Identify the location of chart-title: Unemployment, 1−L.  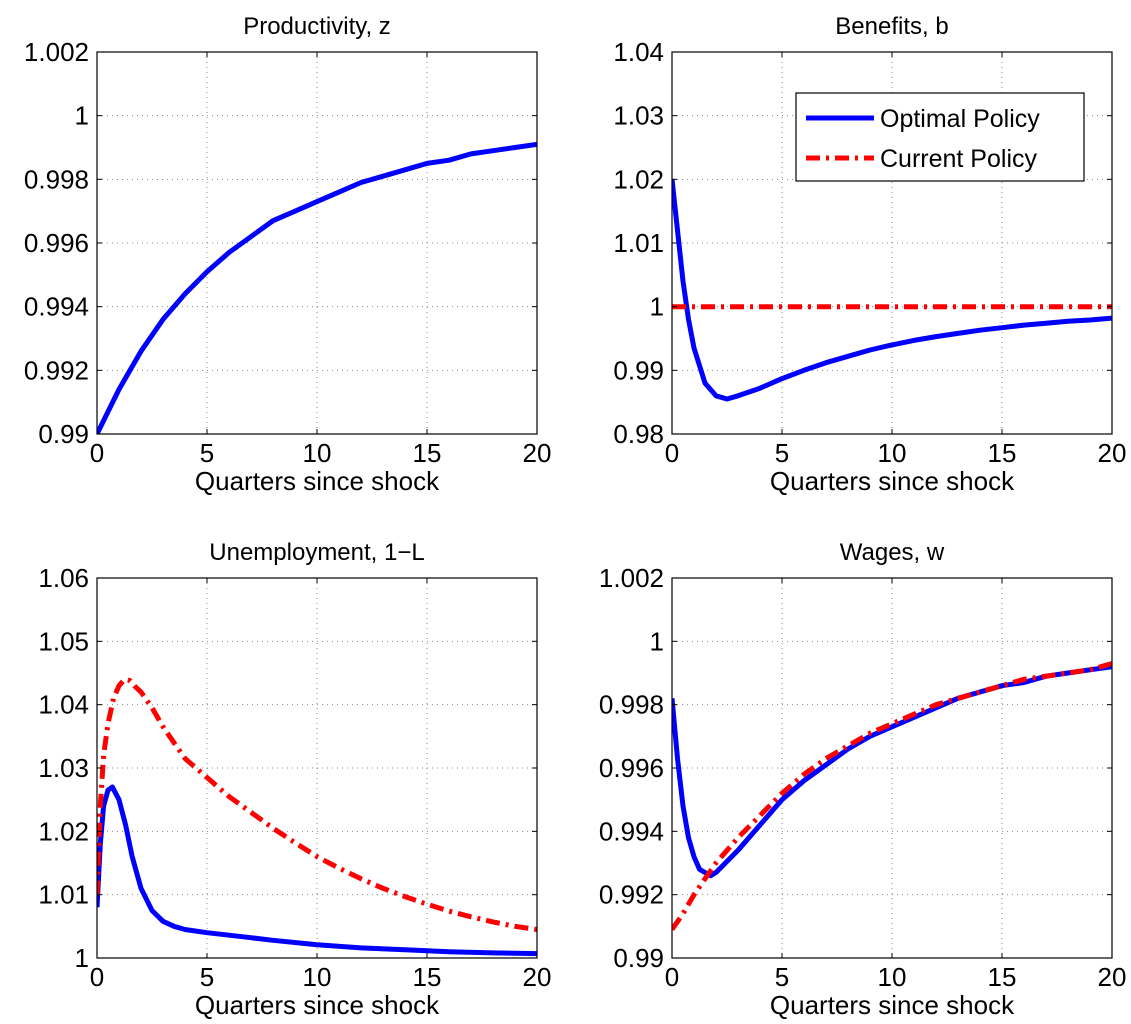
(316, 552).